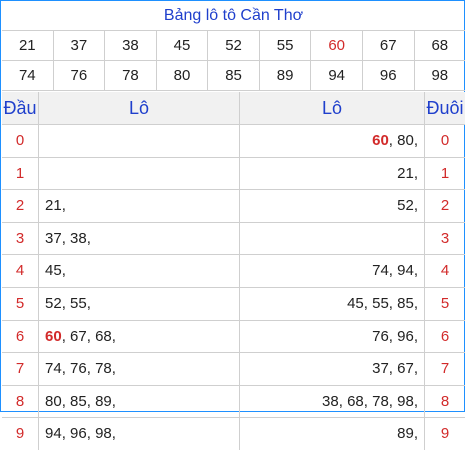 The height and width of the screenshot is (450, 465). I want to click on lo-left-values: 60, 67, 68,, so click(139, 337).